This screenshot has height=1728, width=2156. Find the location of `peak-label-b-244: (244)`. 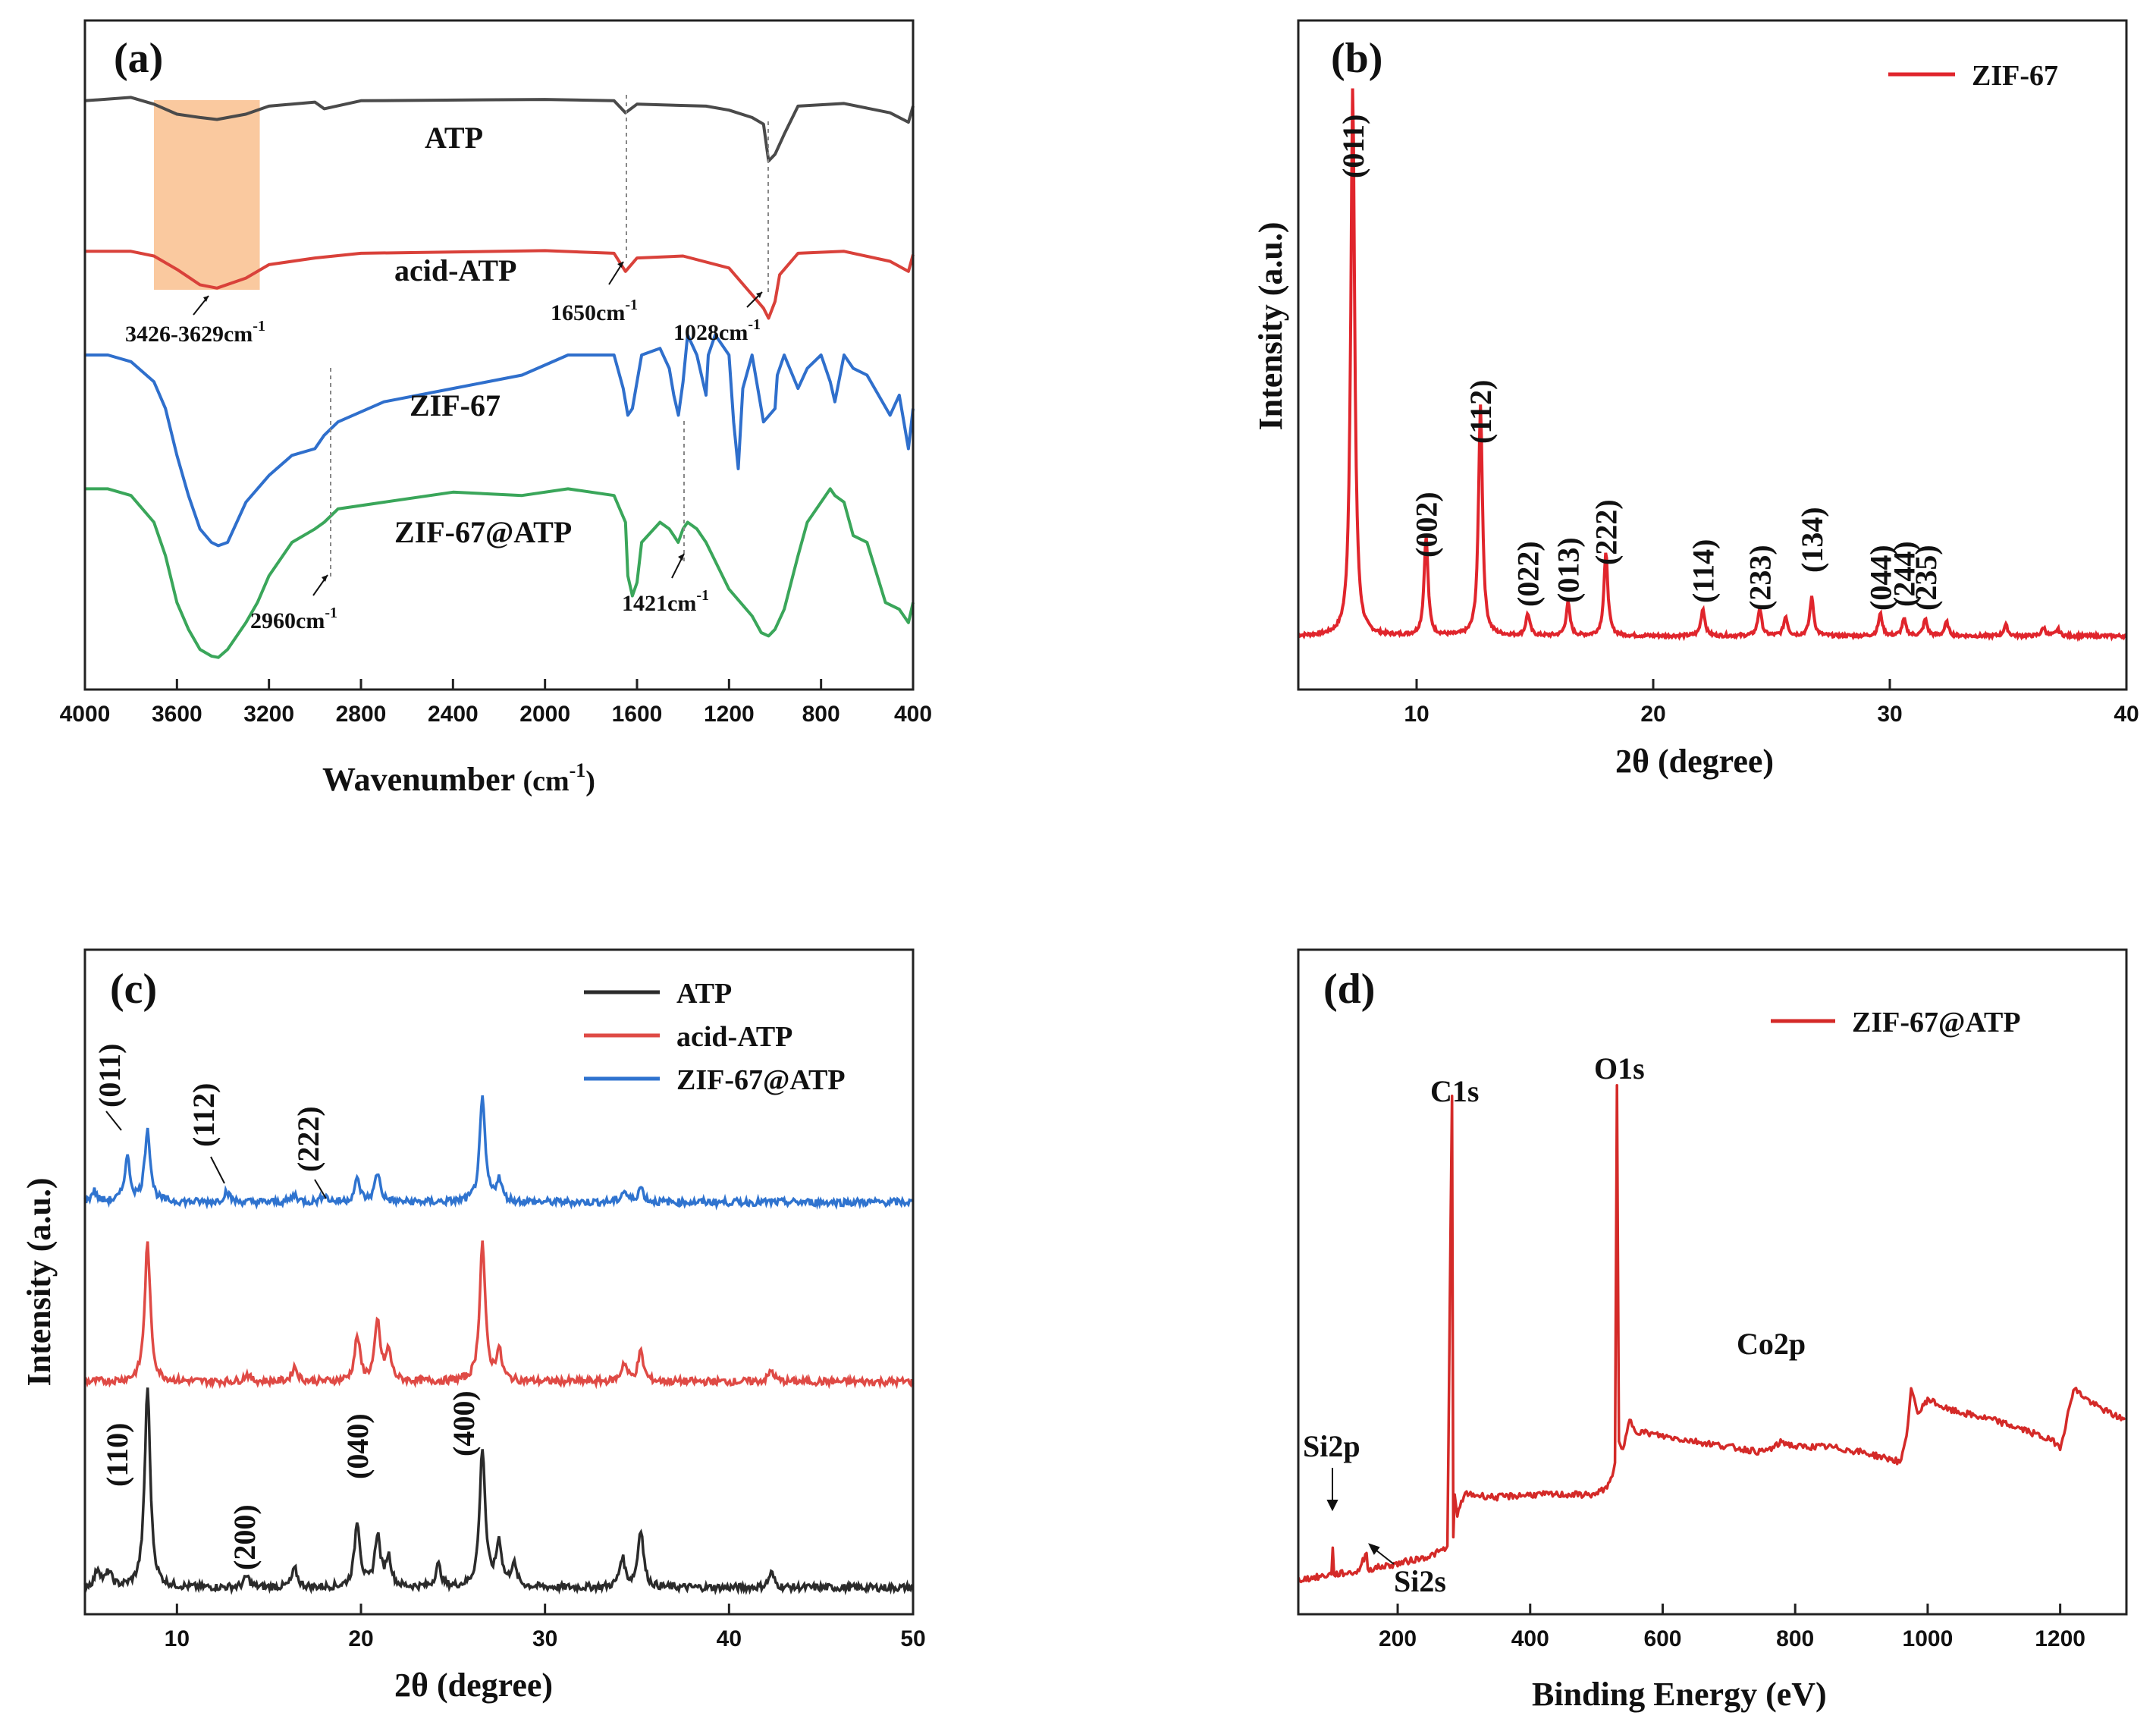

peak-label-b-244: (244) is located at coordinates (1905, 574).